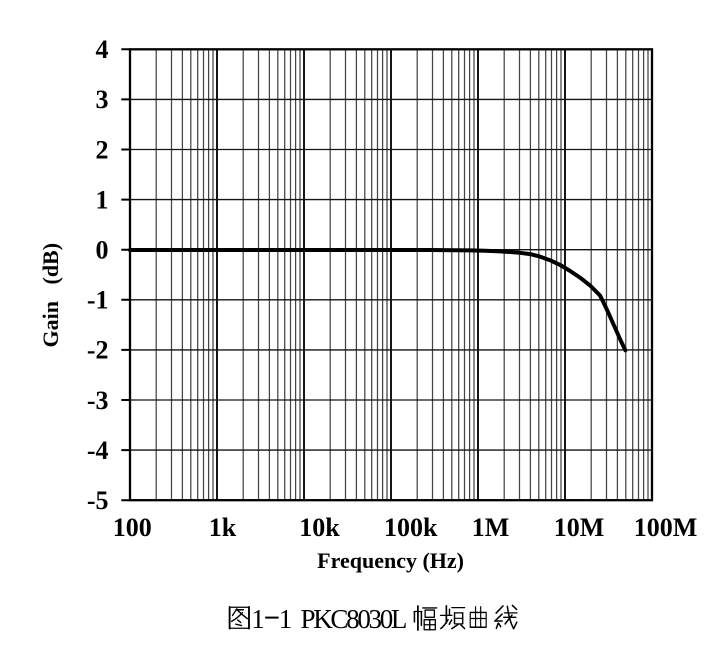 The width and height of the screenshot is (716, 648). I want to click on svg-text: 2, so click(102, 149).